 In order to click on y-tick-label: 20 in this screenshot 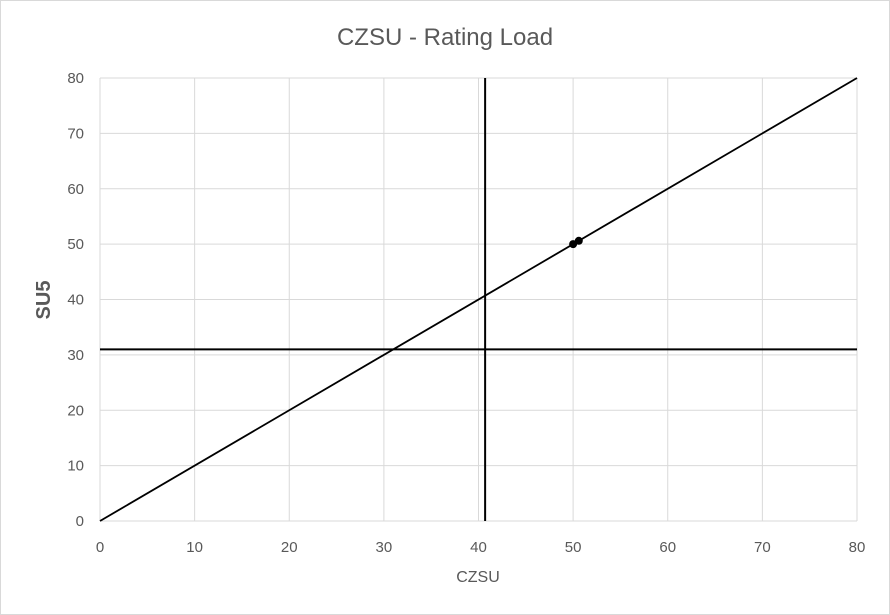, I will do `click(75, 410)`.